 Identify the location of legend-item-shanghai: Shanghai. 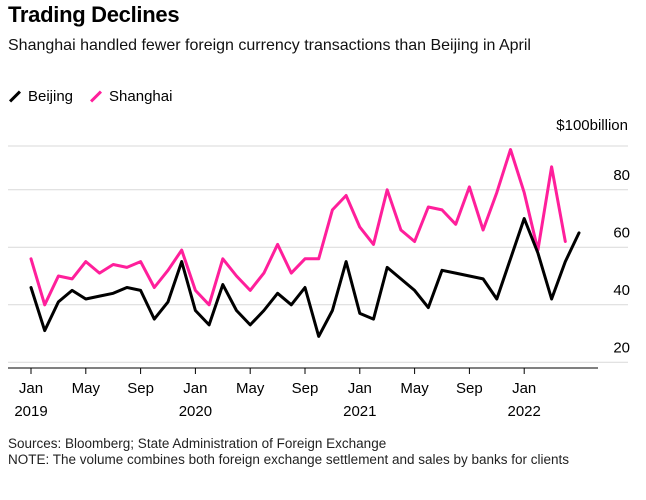
(130, 96).